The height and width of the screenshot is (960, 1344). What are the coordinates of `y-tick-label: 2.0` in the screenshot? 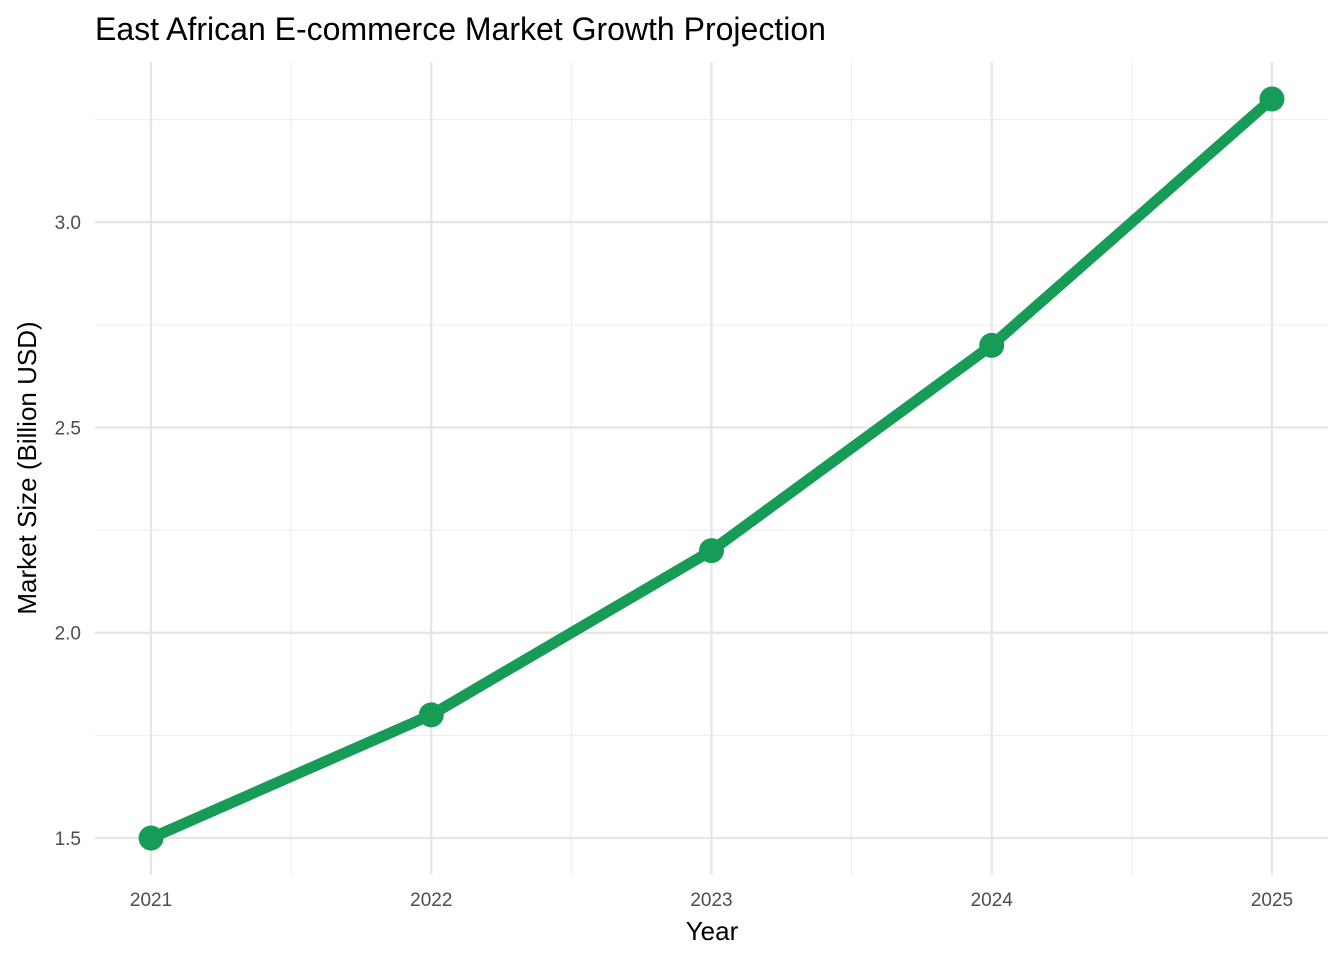 It's located at (68, 634).